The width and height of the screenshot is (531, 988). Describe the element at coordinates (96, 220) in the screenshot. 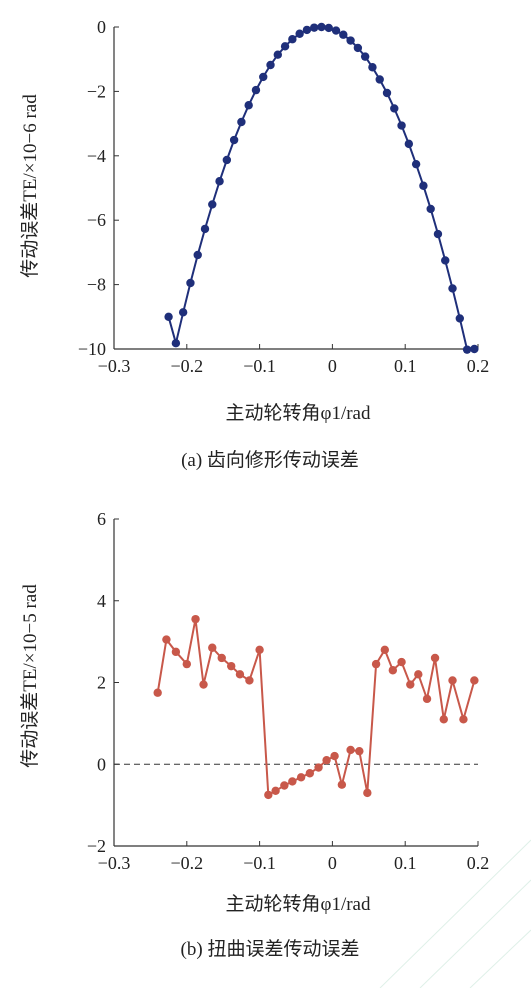

I see `y-tick-label: −6` at that location.